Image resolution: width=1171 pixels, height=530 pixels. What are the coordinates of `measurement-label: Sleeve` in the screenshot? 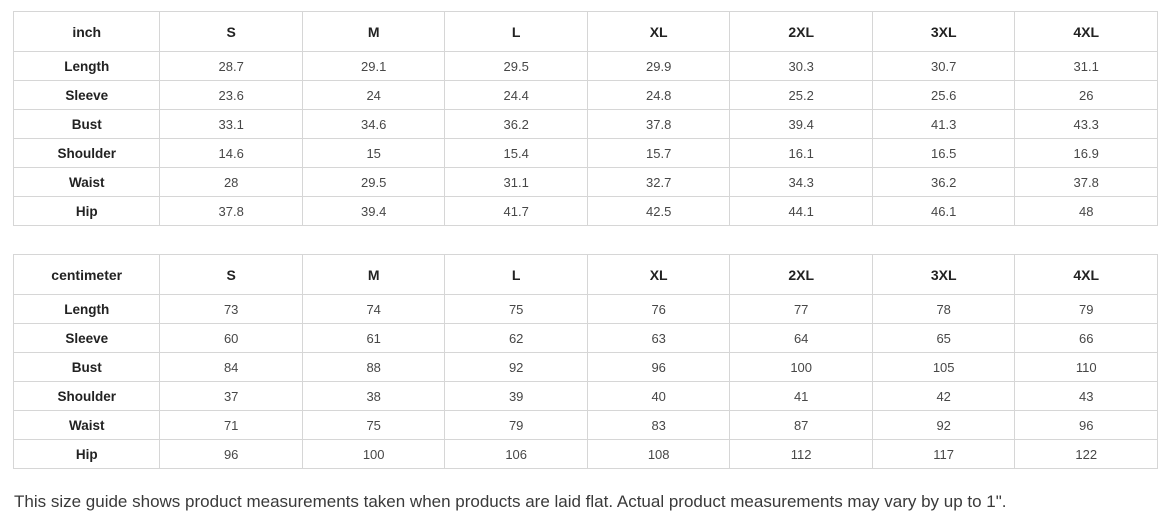 It's located at (86, 95).